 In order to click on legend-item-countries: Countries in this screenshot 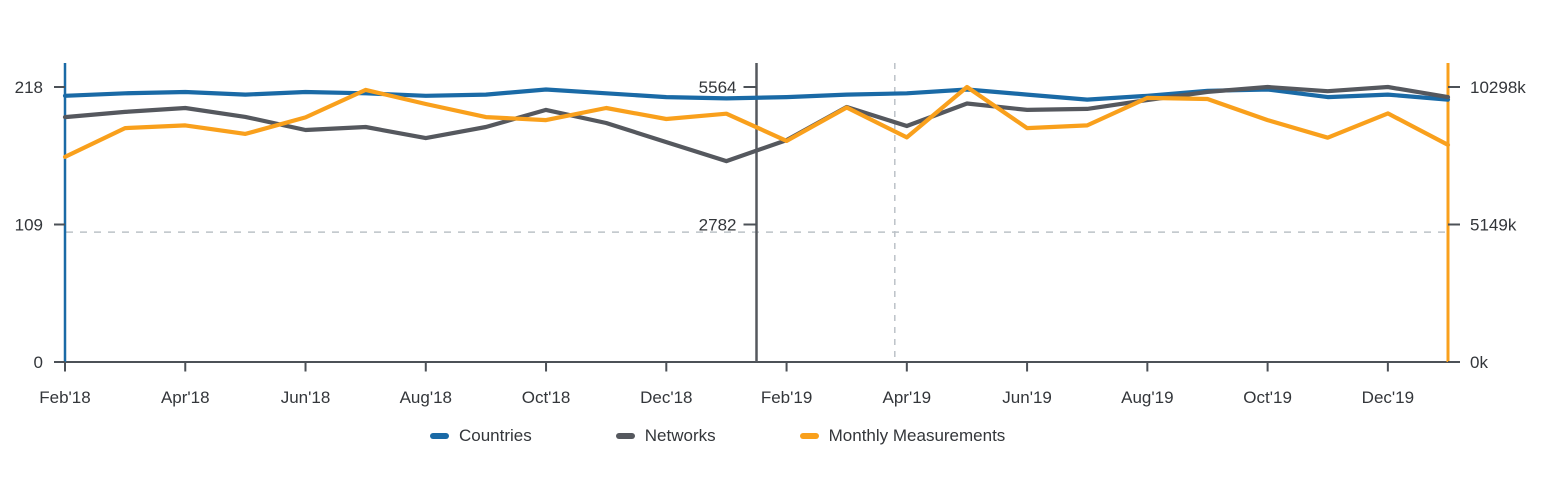, I will do `click(481, 436)`.